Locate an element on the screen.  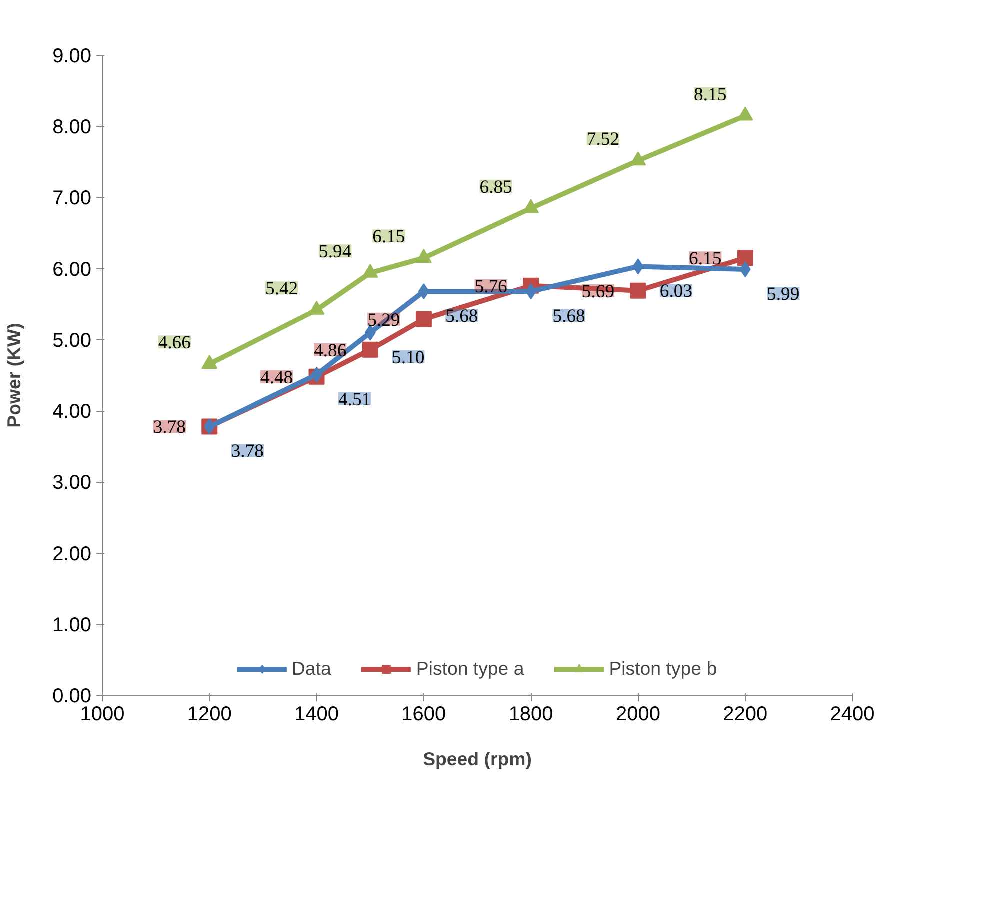
data-label: 5.94 is located at coordinates (335, 252).